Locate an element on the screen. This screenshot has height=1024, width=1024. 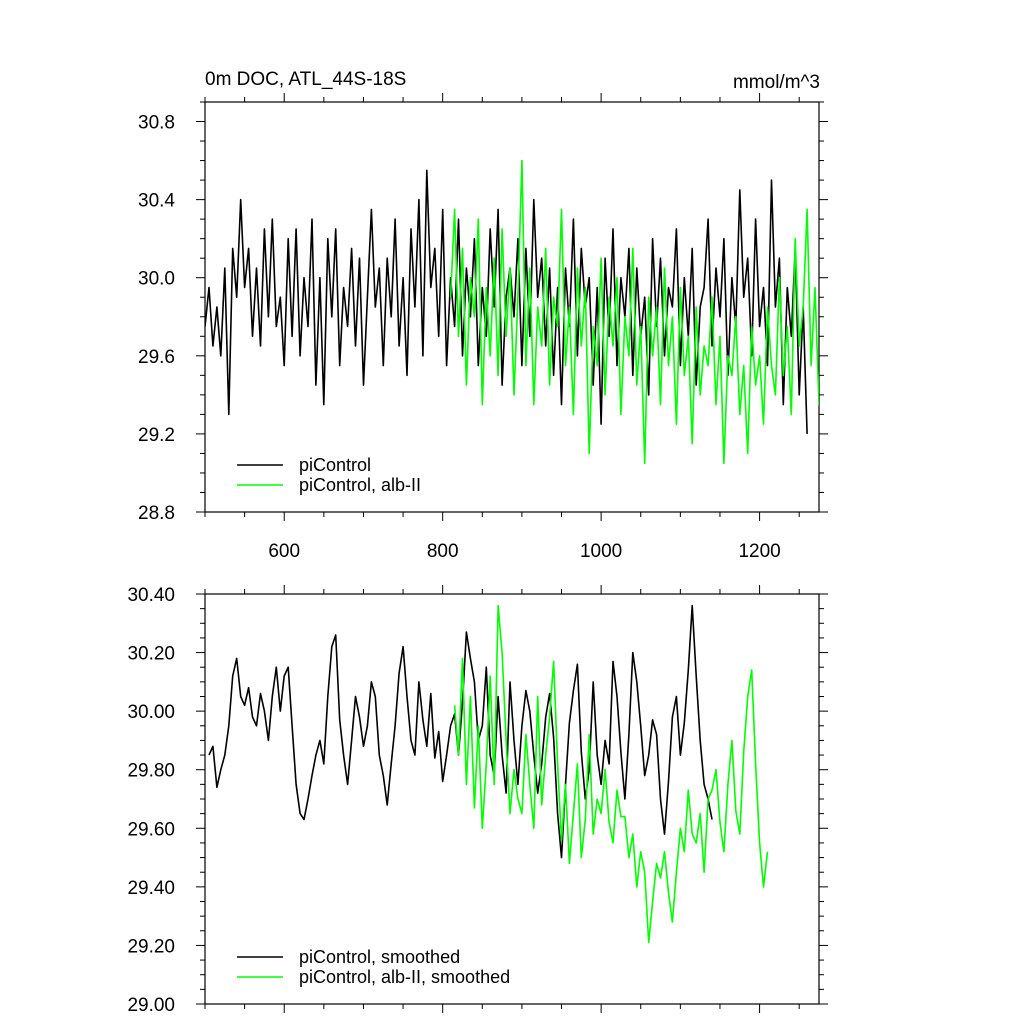
series-line-picontrol is located at coordinates (460, 731).